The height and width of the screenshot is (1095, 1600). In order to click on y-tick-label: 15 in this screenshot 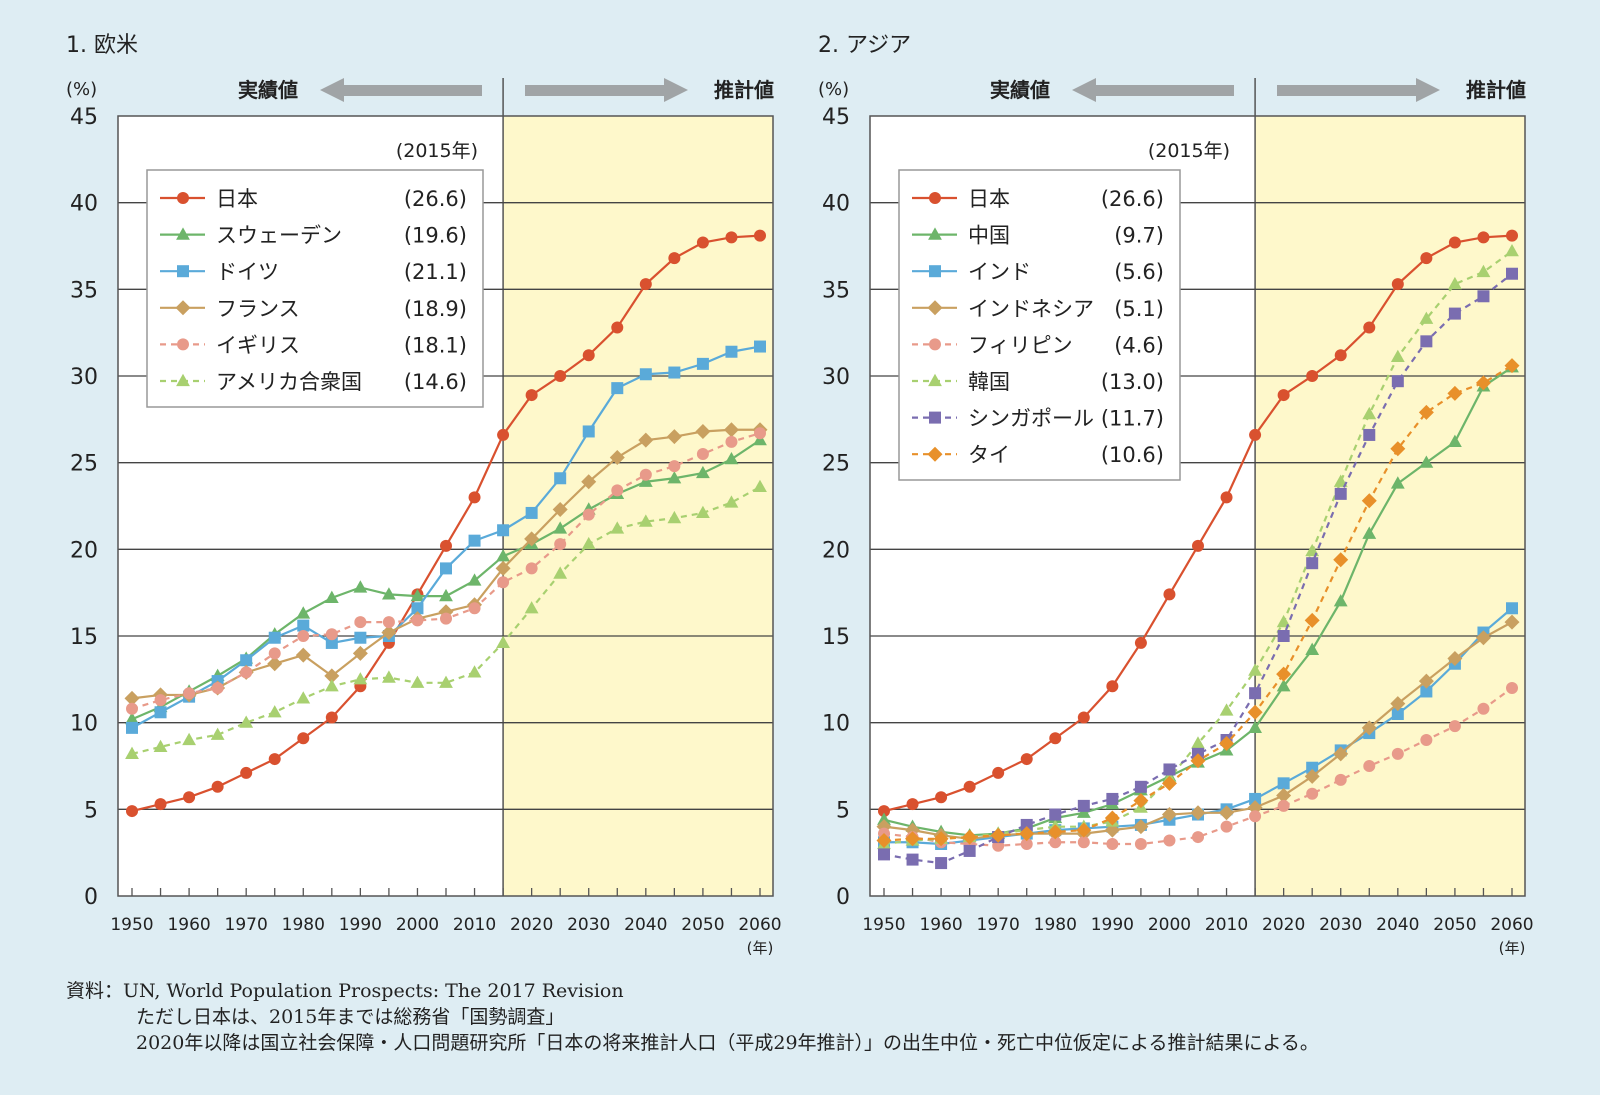, I will do `click(836, 637)`.